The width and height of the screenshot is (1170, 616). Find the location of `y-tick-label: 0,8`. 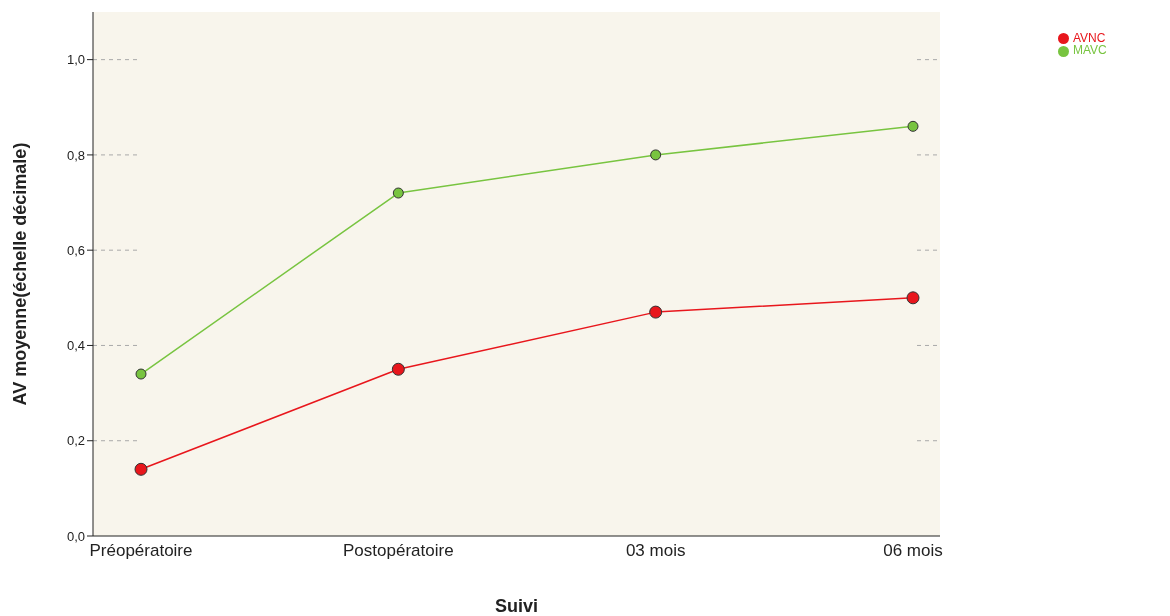

y-tick-label: 0,8 is located at coordinates (75, 155).